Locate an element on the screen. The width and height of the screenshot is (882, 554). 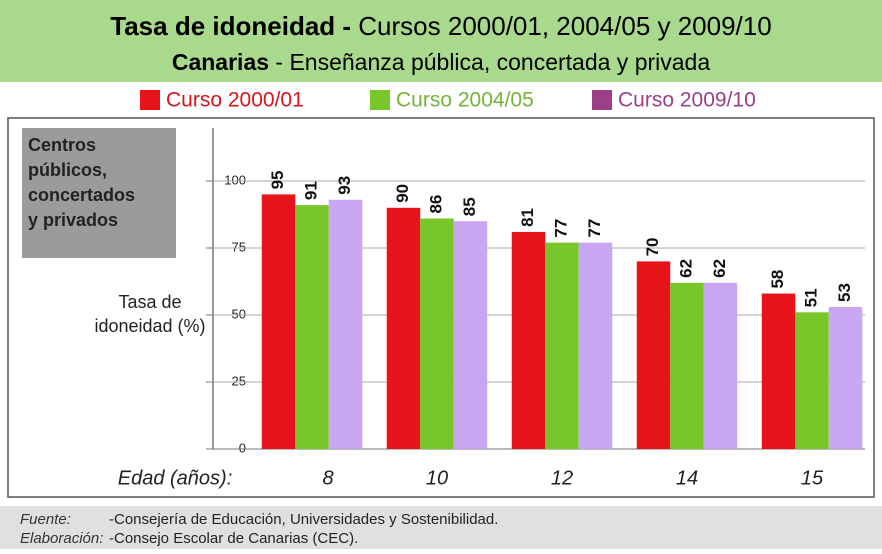
title-band is located at coordinates (441, 41).